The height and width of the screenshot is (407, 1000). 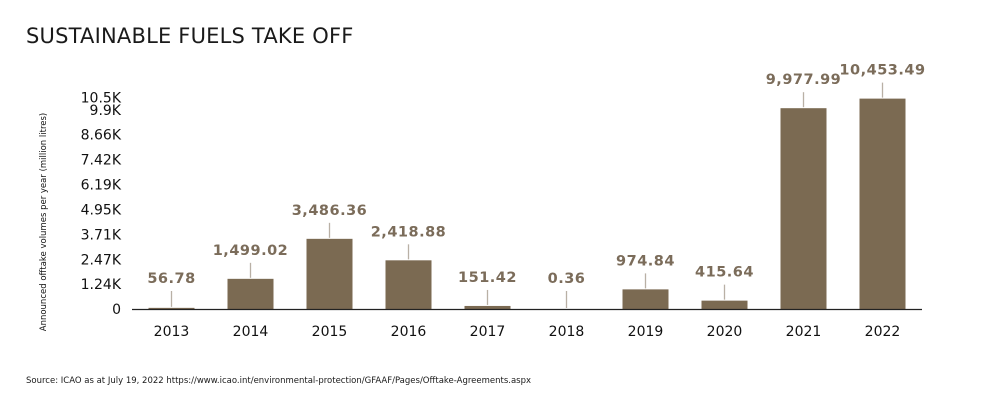 I want to click on y-tick-label: 0, so click(x=116, y=310).